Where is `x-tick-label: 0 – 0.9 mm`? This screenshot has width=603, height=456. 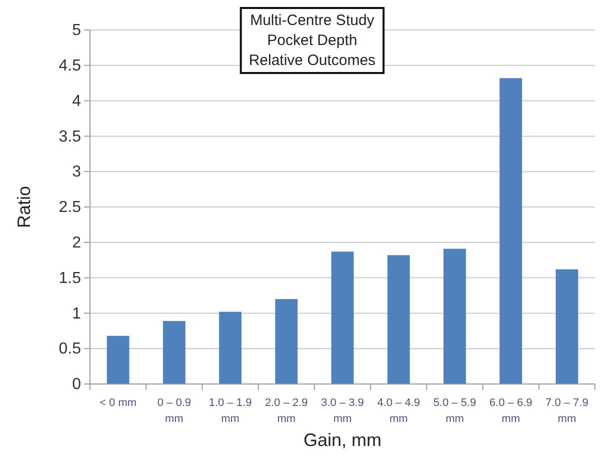 x-tick-label: 0 – 0.9 mm is located at coordinates (174, 411).